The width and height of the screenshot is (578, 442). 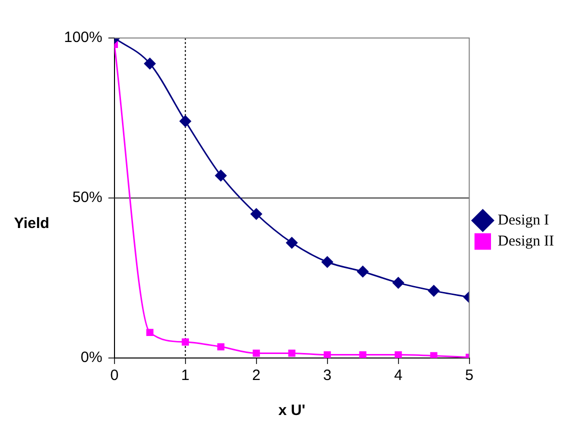 What do you see at coordinates (526, 241) in the screenshot?
I see `legend-label: Design II` at bounding box center [526, 241].